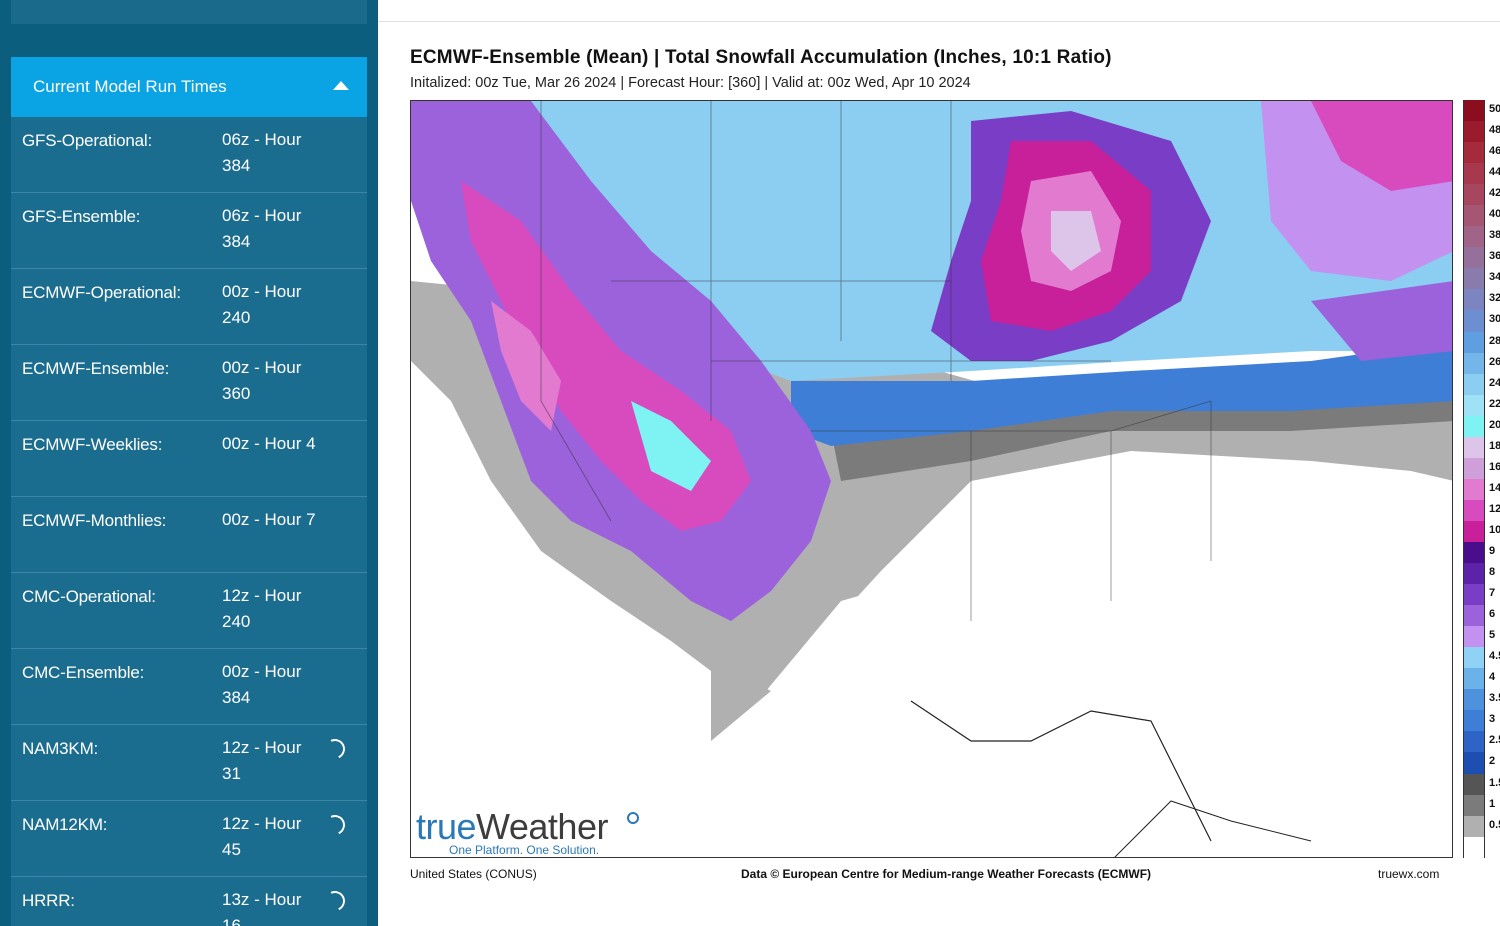 Image resolution: width=1500 pixels, height=926 pixels. Describe the element at coordinates (335, 901) in the screenshot. I see `loading-spinner-icon` at that location.